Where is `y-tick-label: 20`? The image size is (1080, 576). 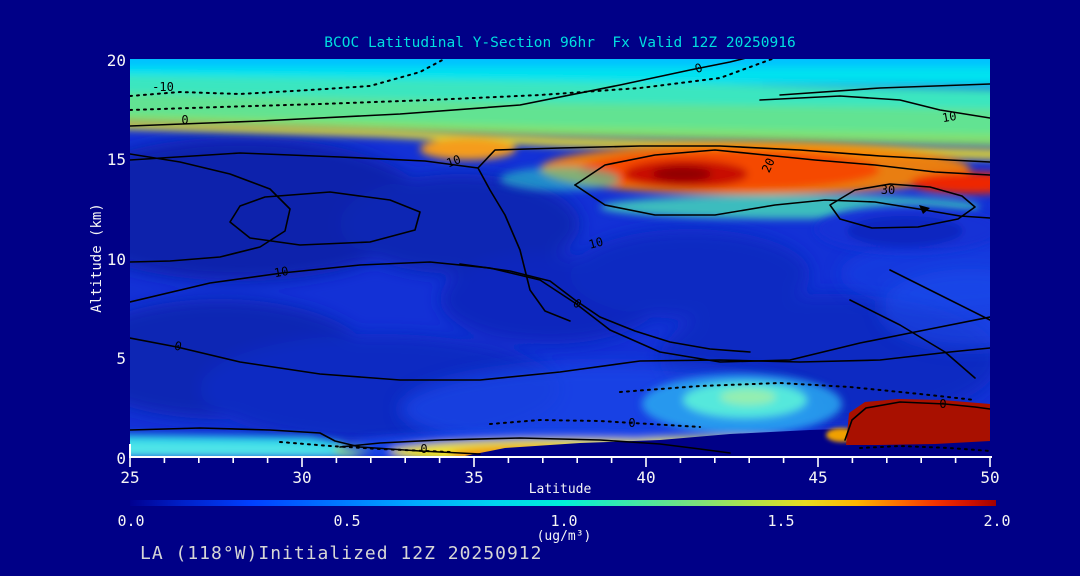
y-tick-label: 20 is located at coordinates (116, 60).